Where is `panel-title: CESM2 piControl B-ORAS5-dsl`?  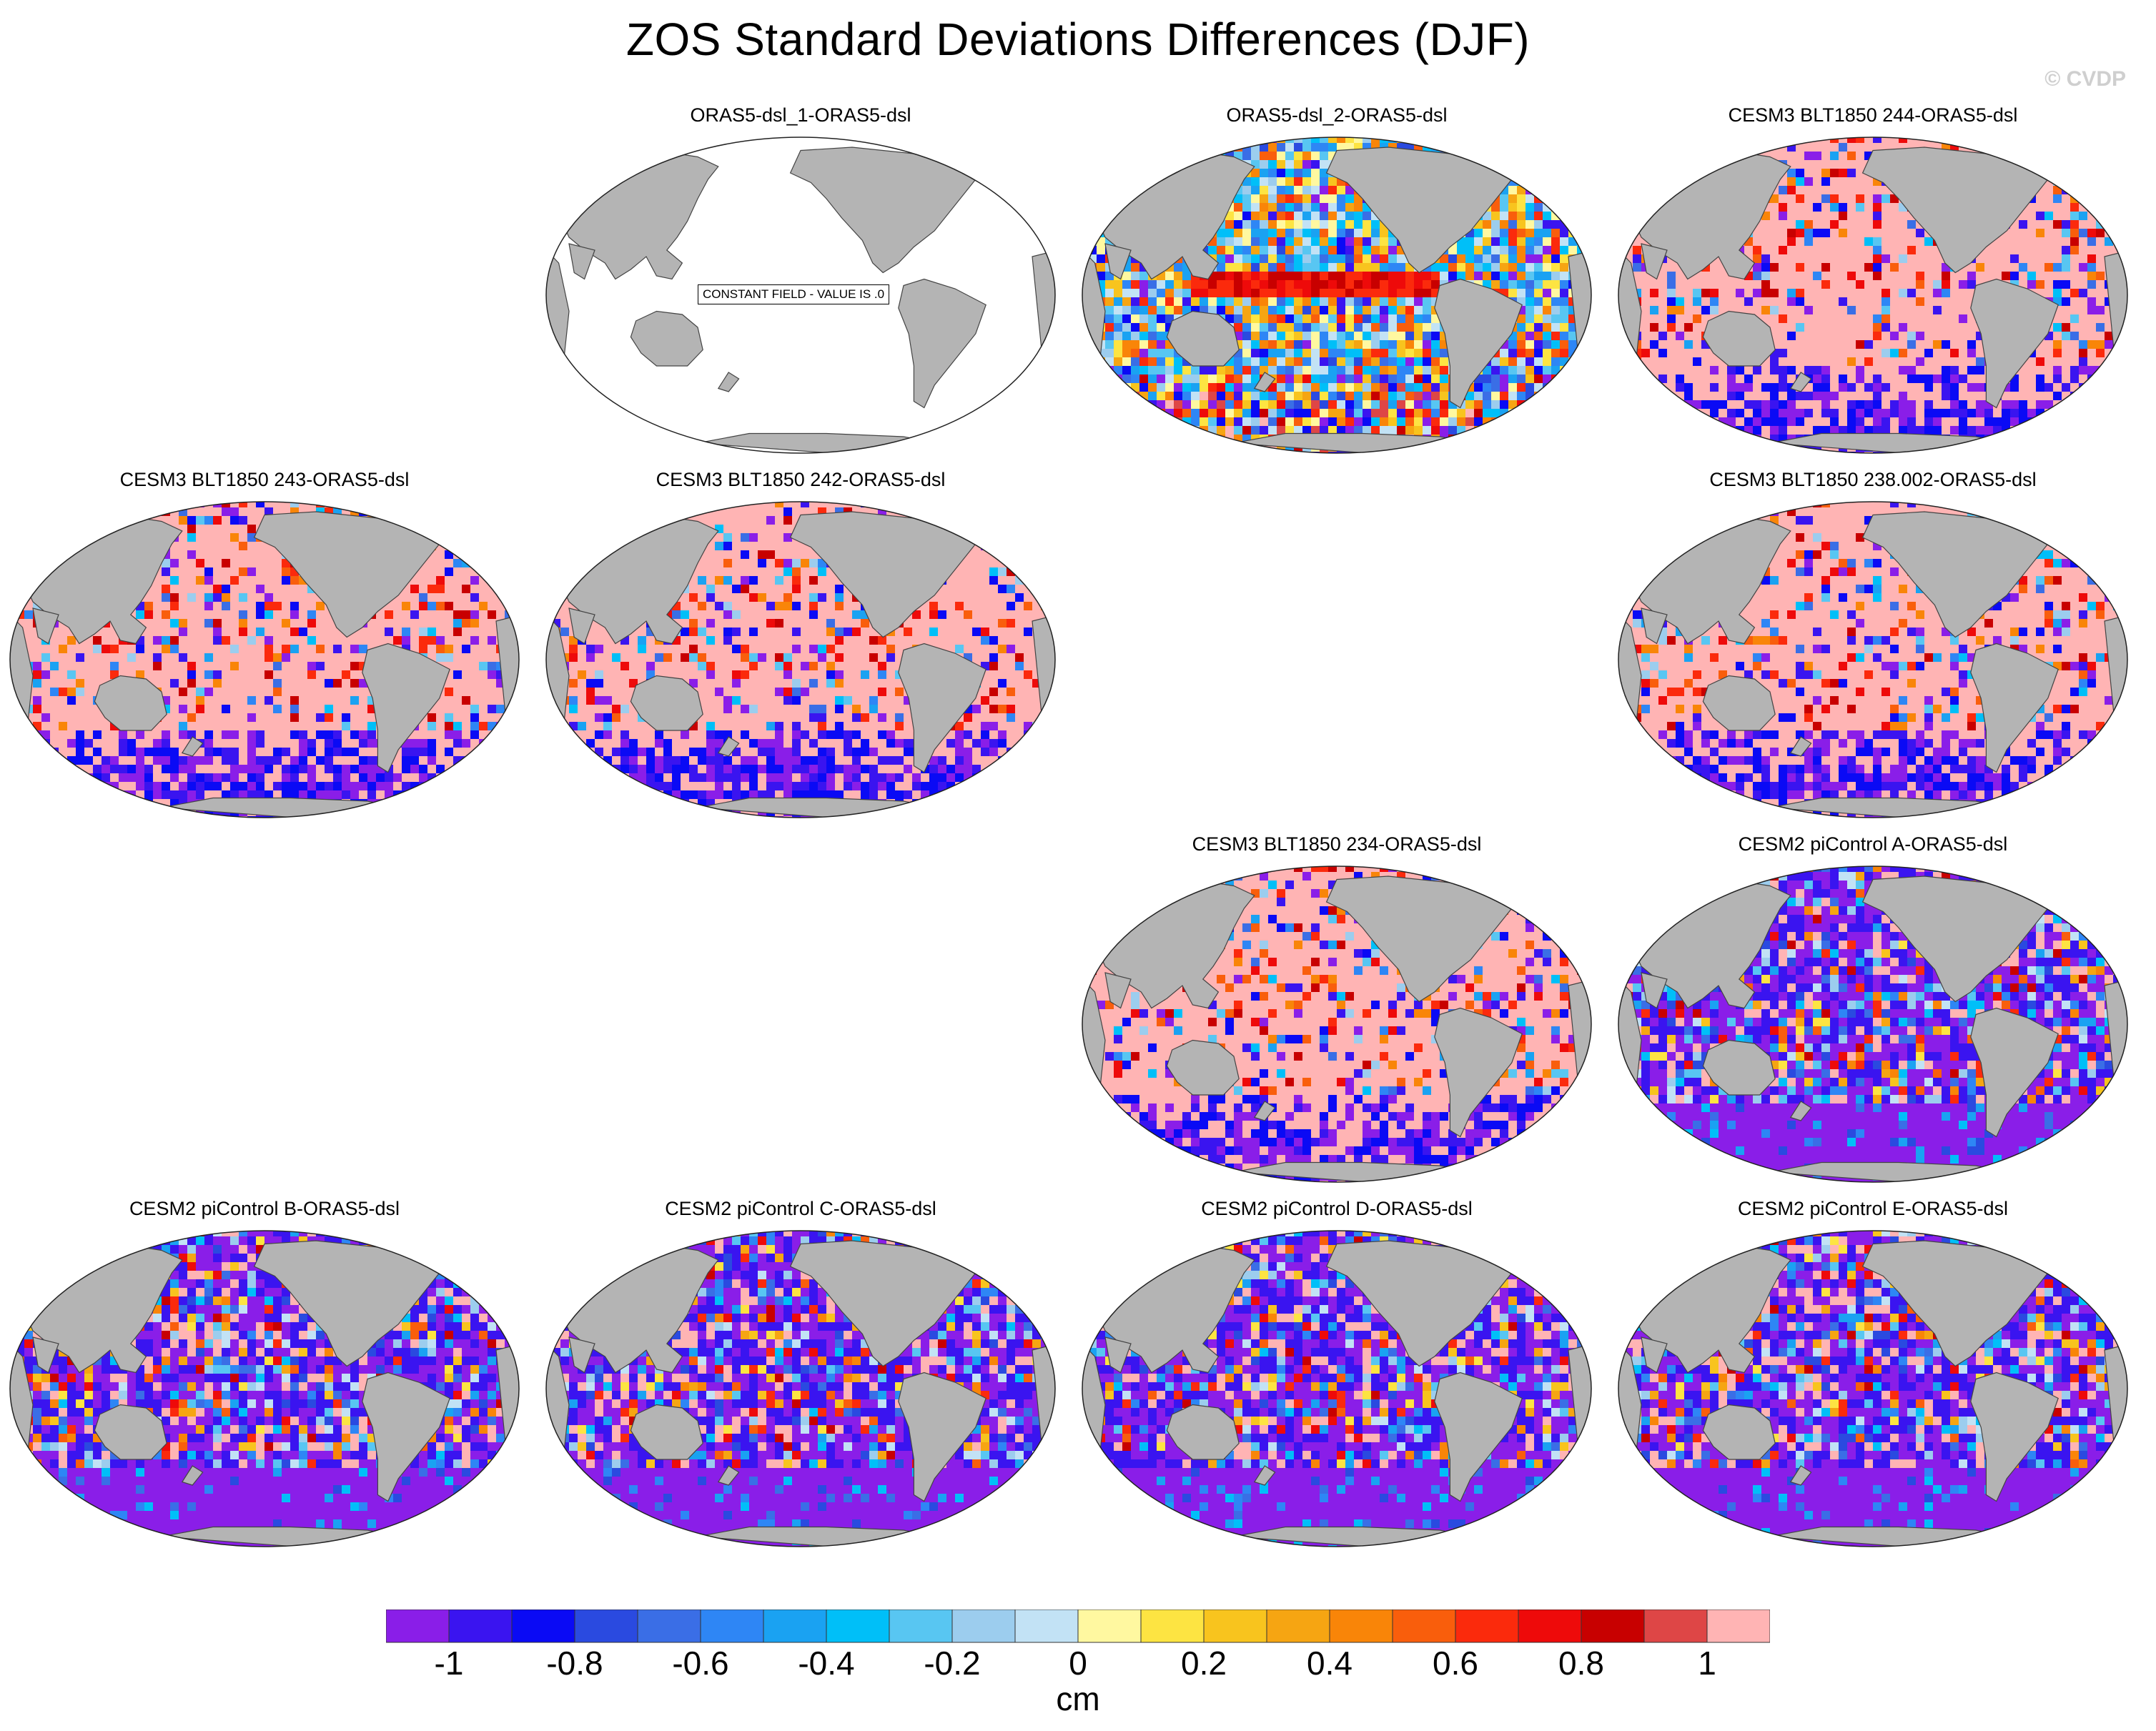
panel-title: CESM2 piControl B-ORAS5-dsl is located at coordinates (264, 1209).